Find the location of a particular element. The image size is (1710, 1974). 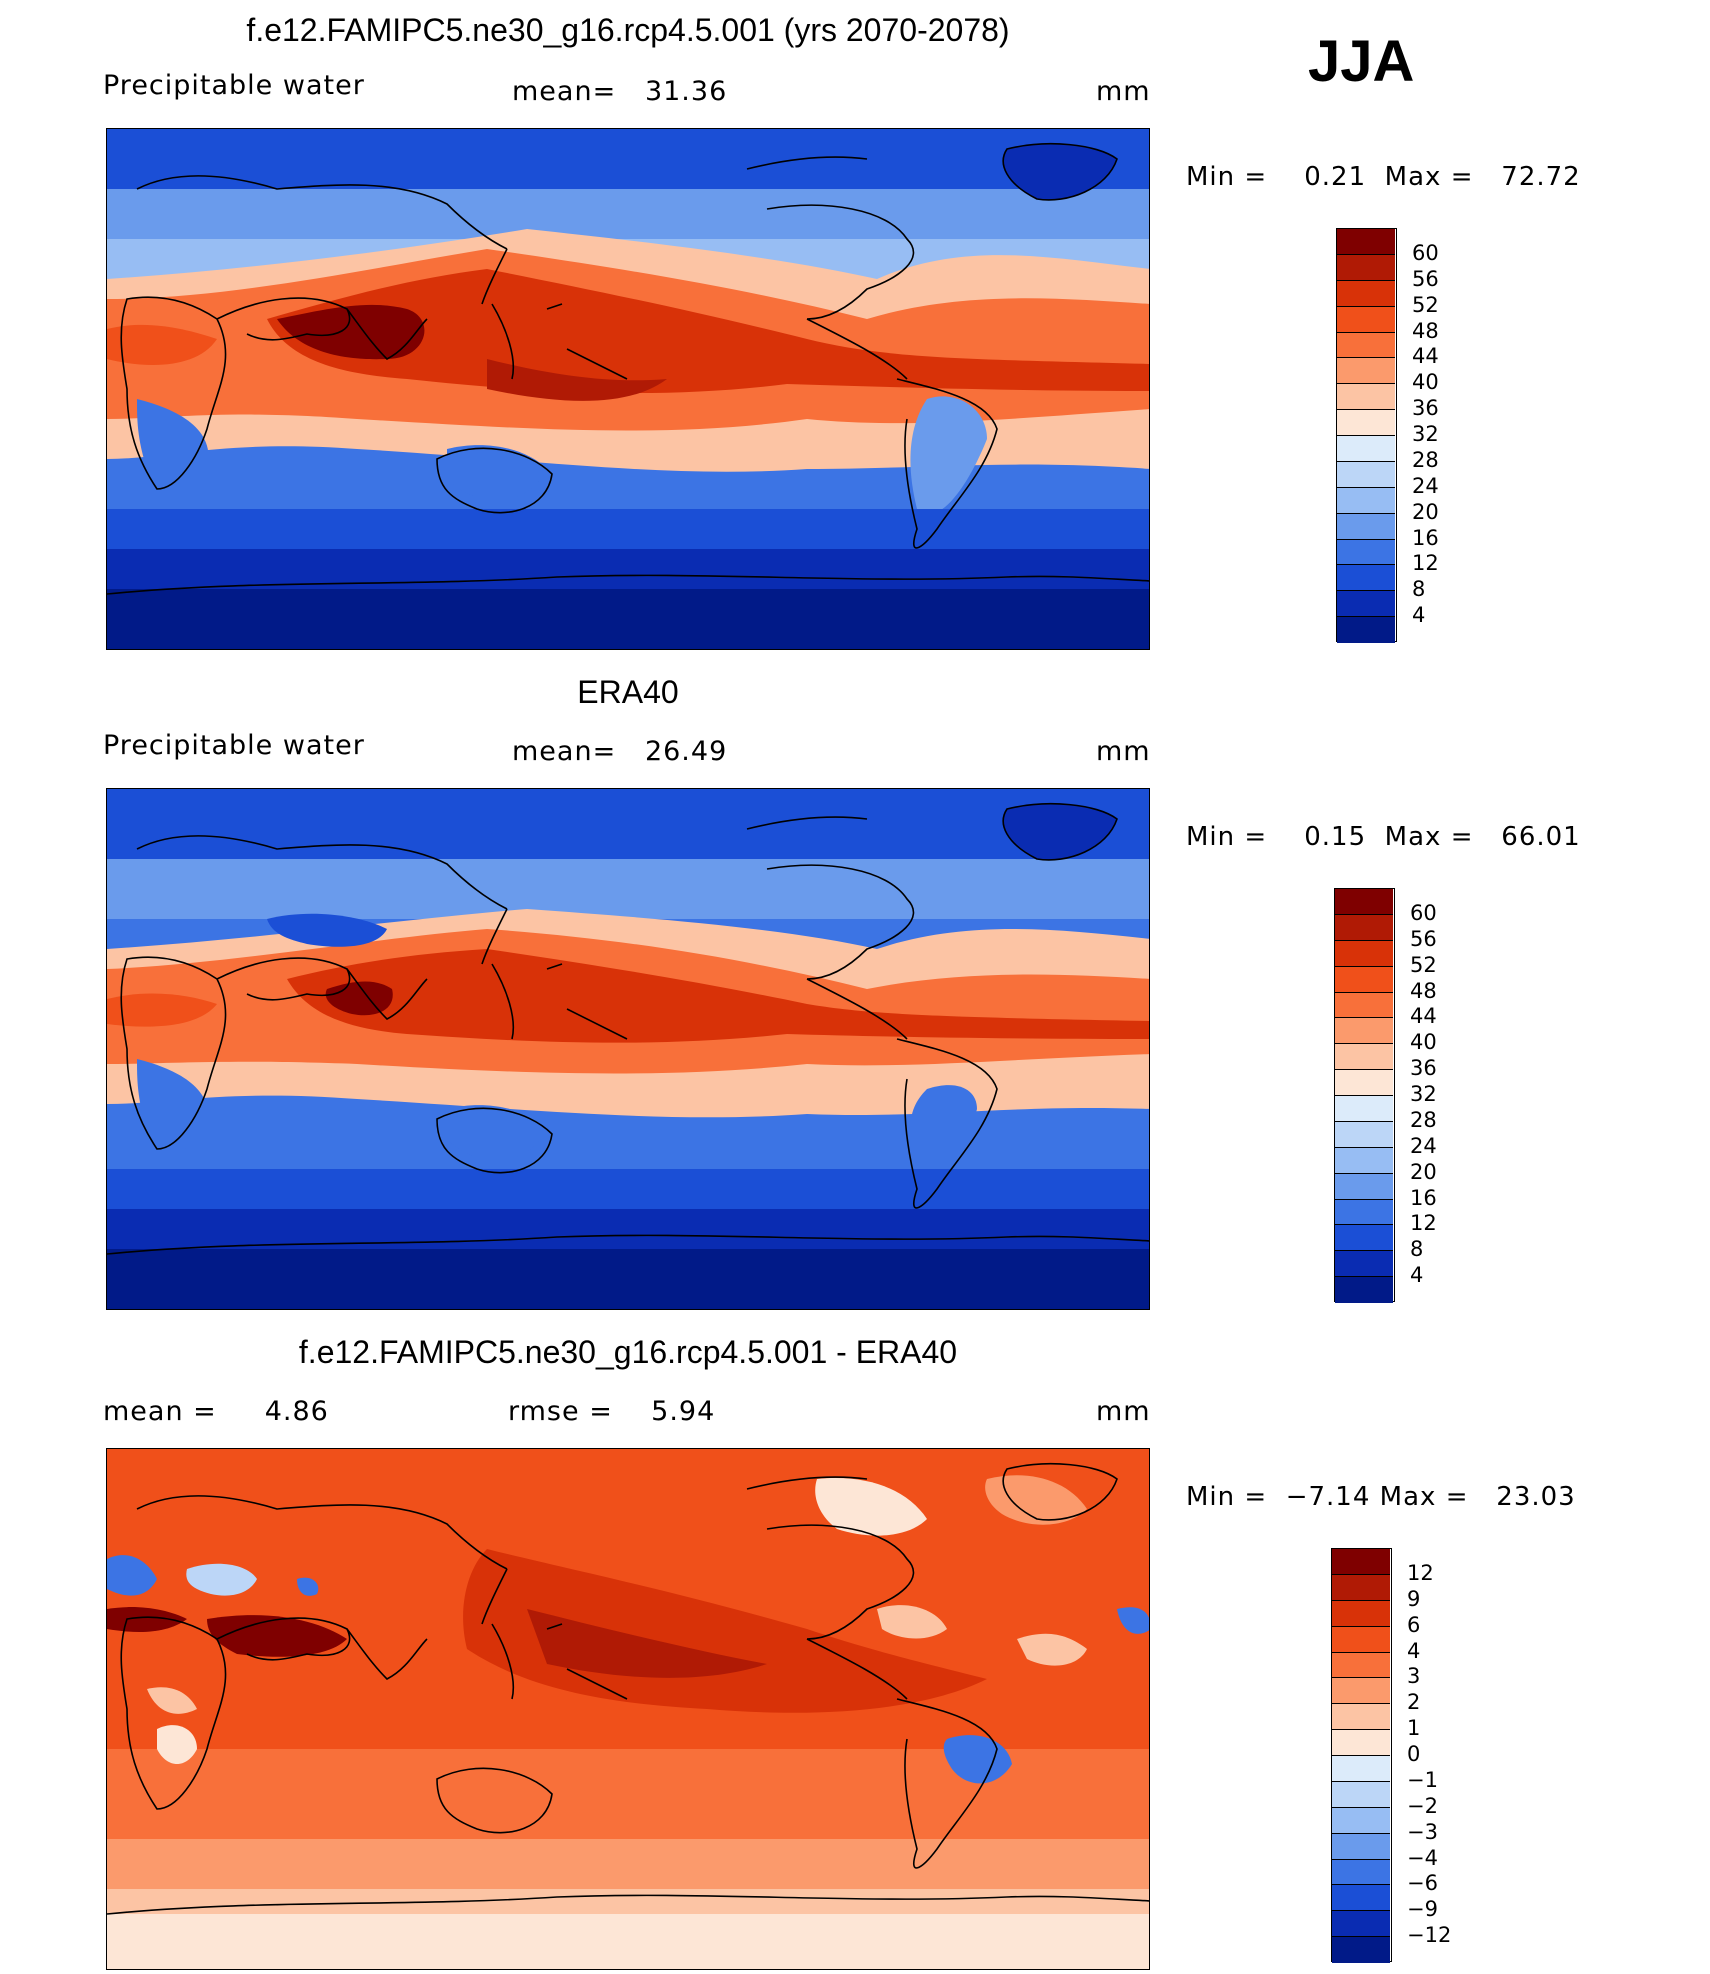

panel-2-min-value: 0.15 is located at coordinates (1335, 837).